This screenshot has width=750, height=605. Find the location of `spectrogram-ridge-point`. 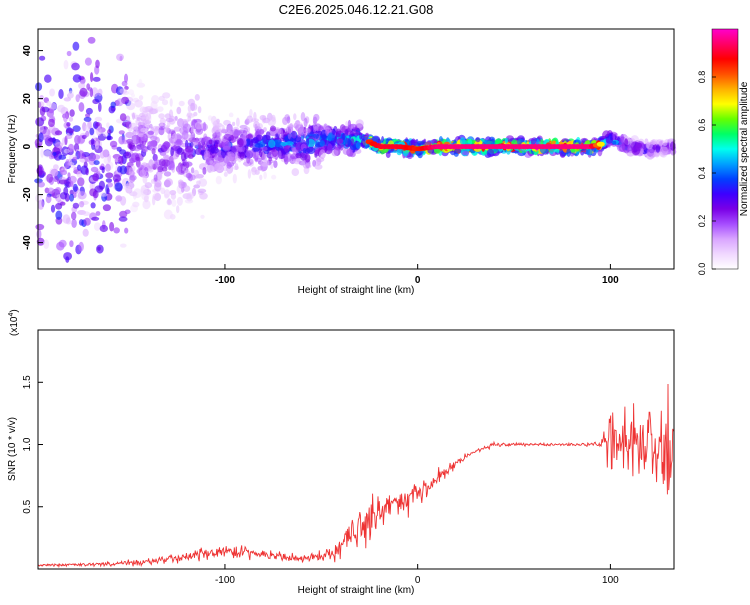

spectrogram-ridge-point is located at coordinates (600, 144).